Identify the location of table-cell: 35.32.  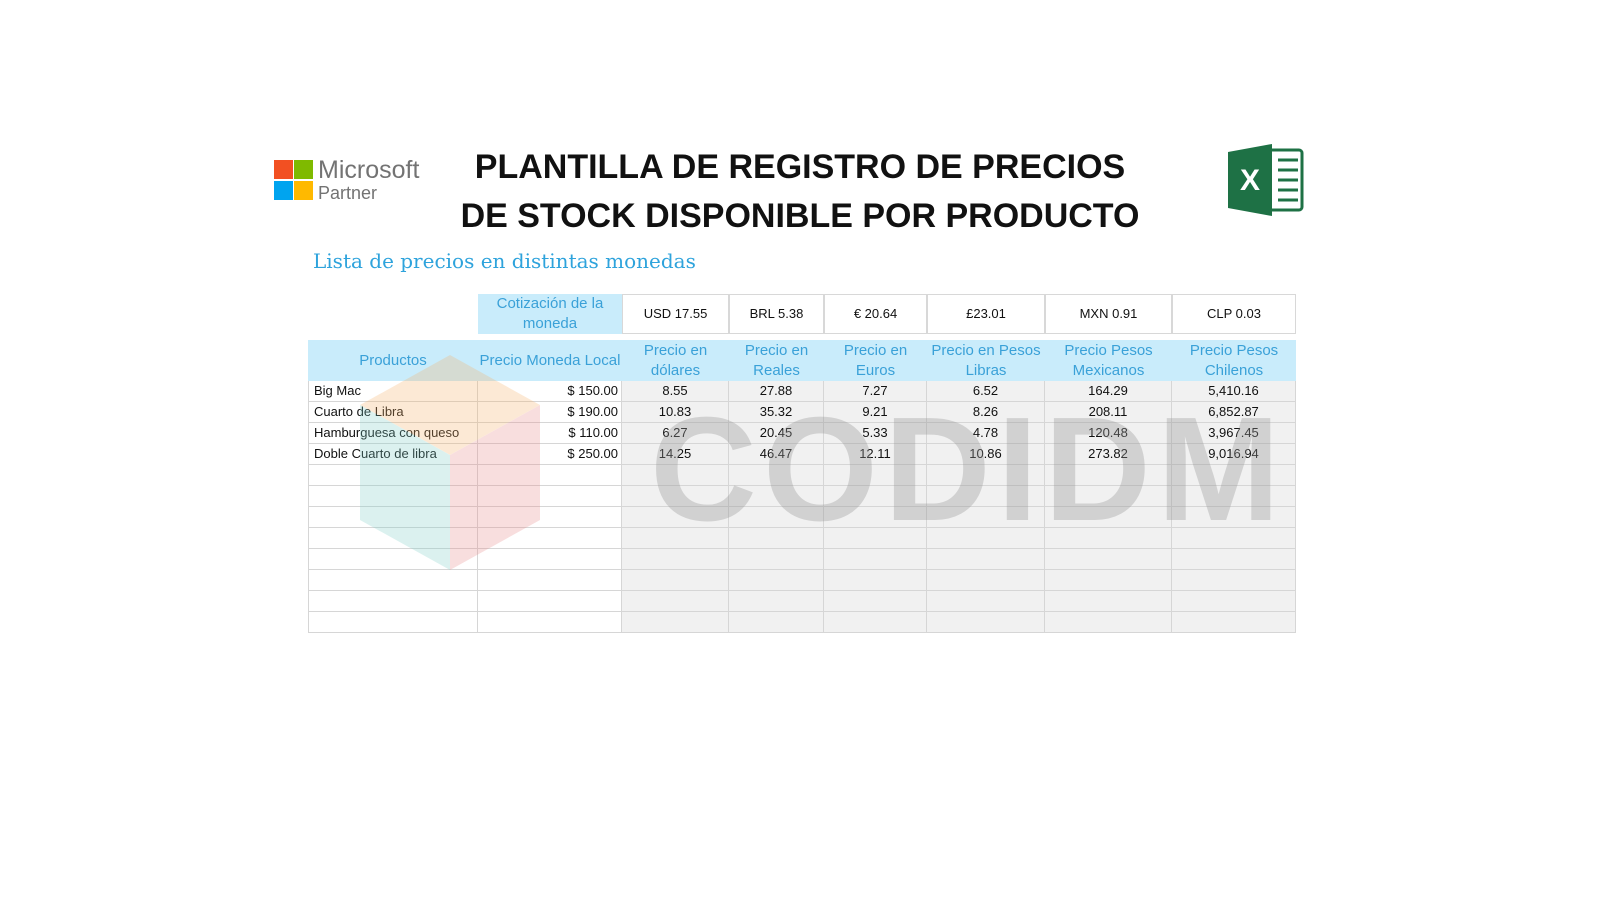
(776, 412).